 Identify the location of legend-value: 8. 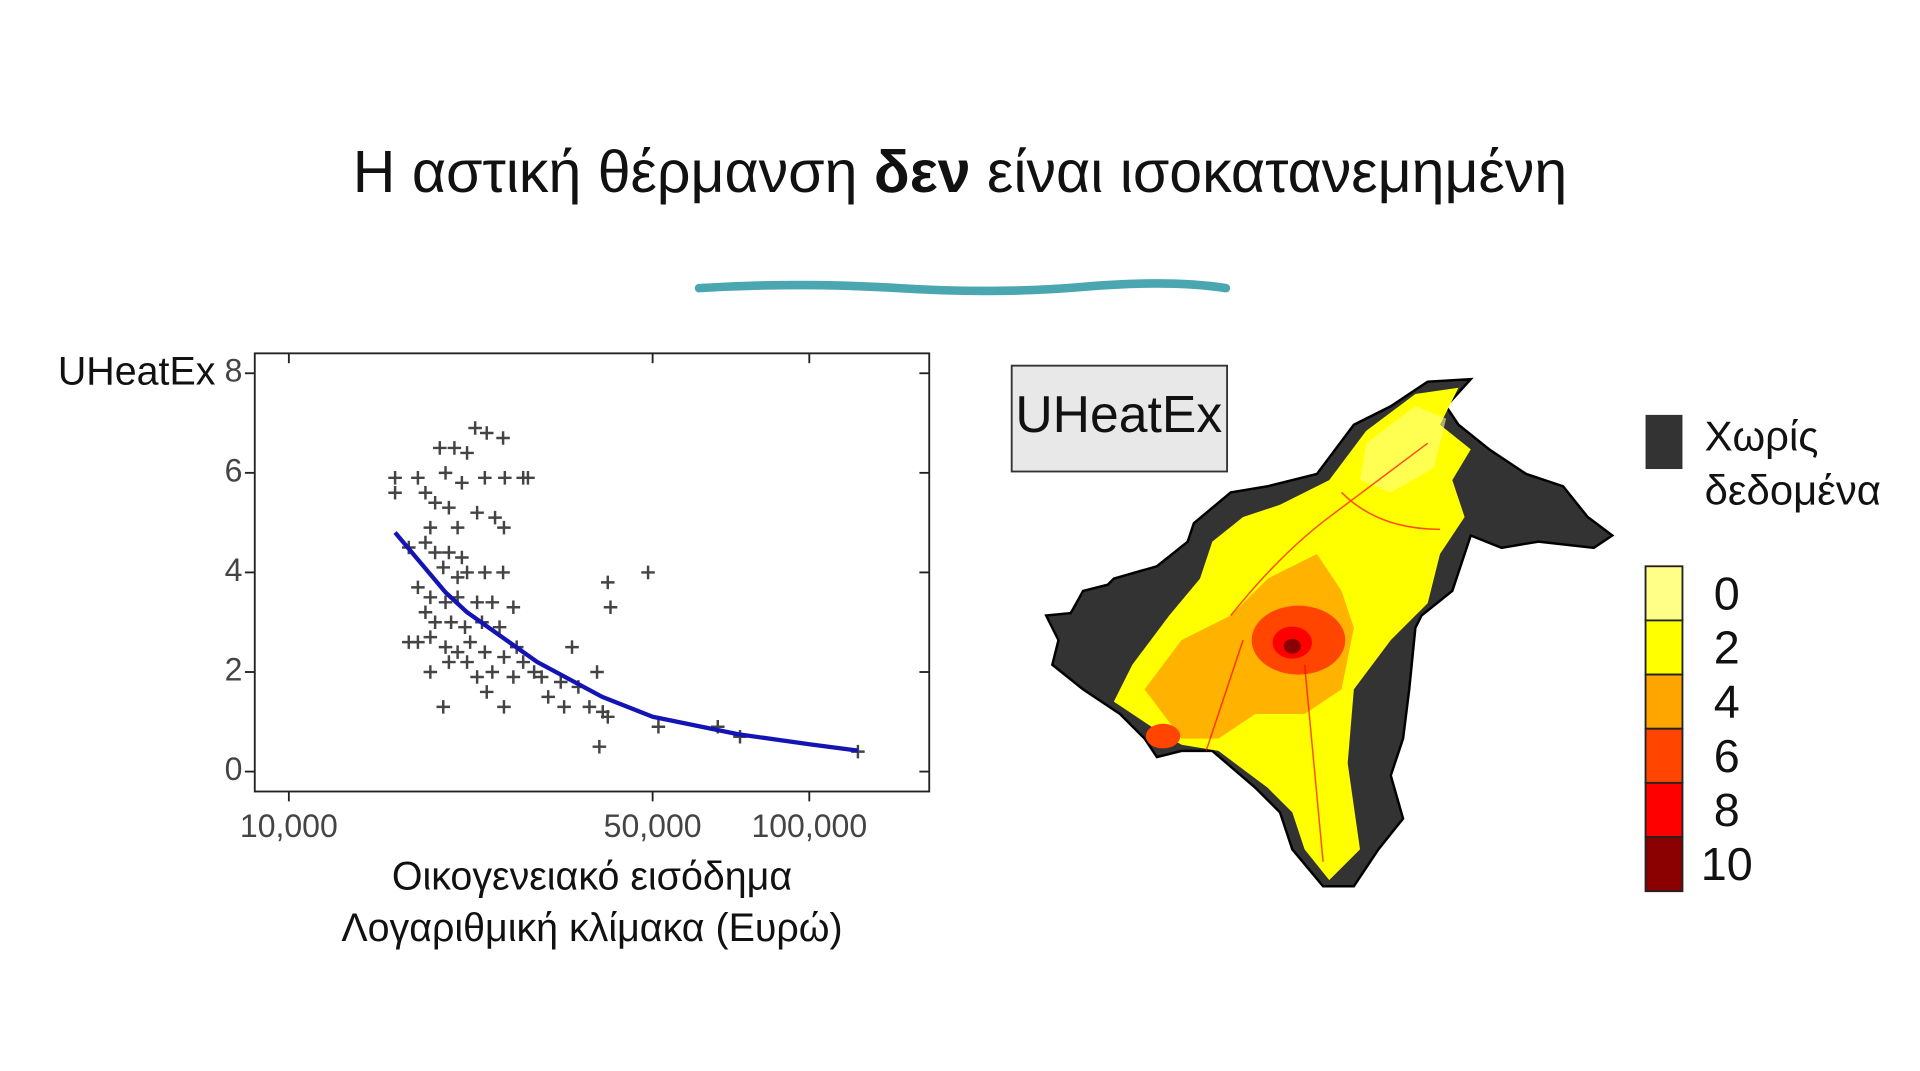
(1727, 810).